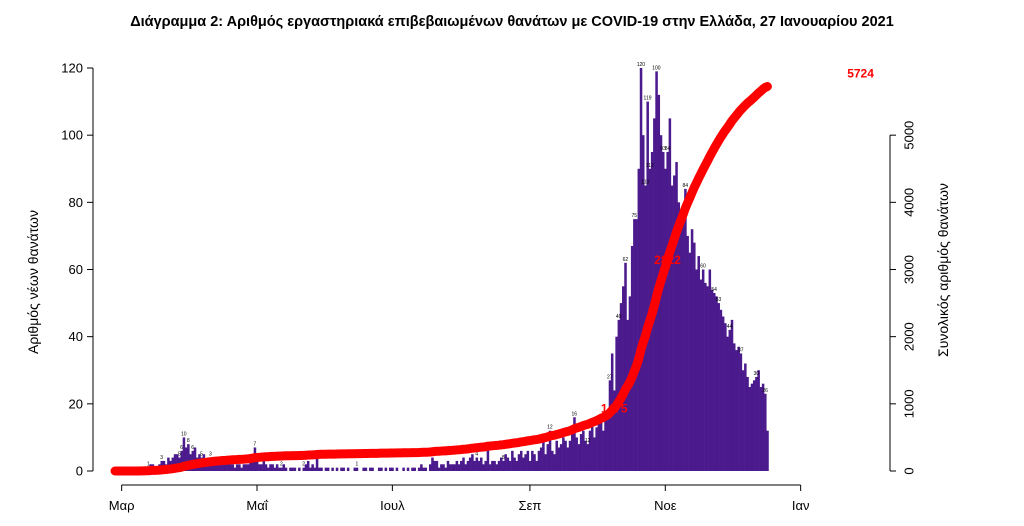 Image resolution: width=1024 pixels, height=526 pixels. Describe the element at coordinates (72, 135) in the screenshot. I see `y-tick-label-5: 100` at that location.